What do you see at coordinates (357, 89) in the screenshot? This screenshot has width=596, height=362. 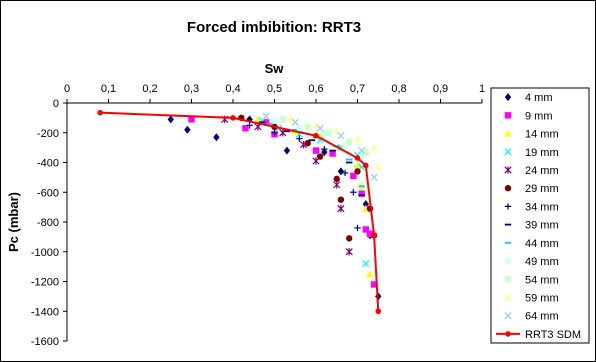 I see `x-tick-label: 0,7` at bounding box center [357, 89].